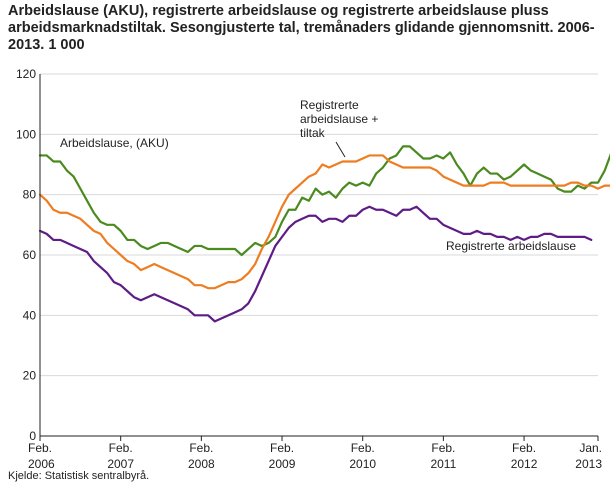  Describe the element at coordinates (363, 448) in the screenshot. I see `x-tick-label-2010-02-month: Feb.` at that location.